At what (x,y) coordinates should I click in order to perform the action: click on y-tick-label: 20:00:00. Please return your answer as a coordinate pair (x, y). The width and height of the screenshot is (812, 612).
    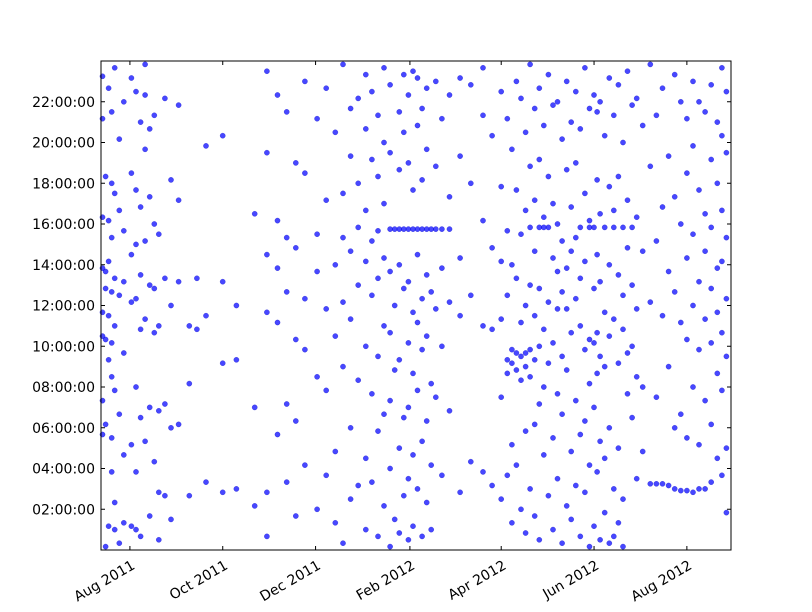
    Looking at the image, I should click on (63, 144).